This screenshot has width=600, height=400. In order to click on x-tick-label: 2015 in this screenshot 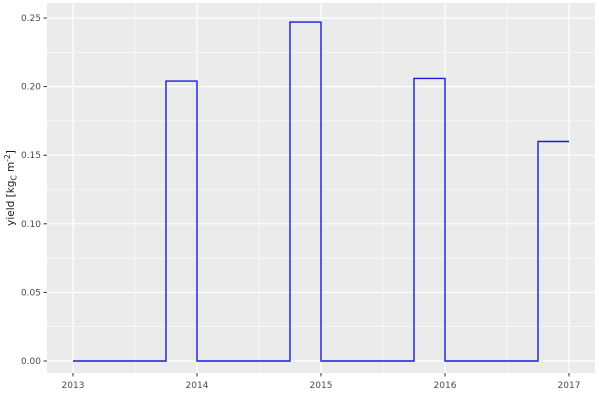, I will do `click(321, 386)`.